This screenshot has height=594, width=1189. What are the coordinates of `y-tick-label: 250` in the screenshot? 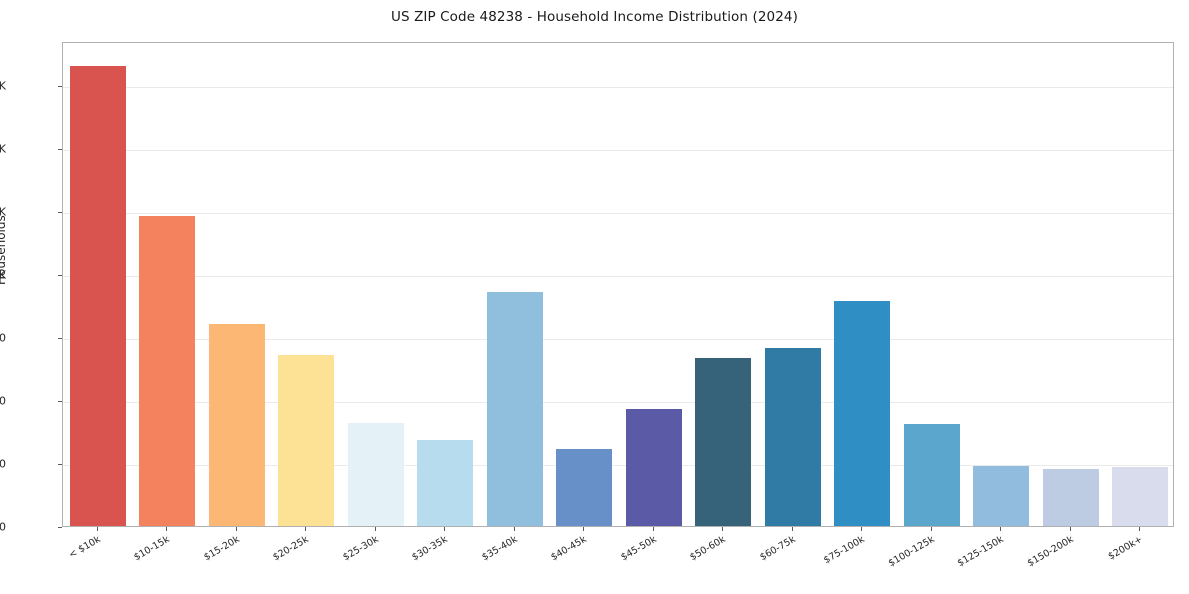 It's located at (3, 464).